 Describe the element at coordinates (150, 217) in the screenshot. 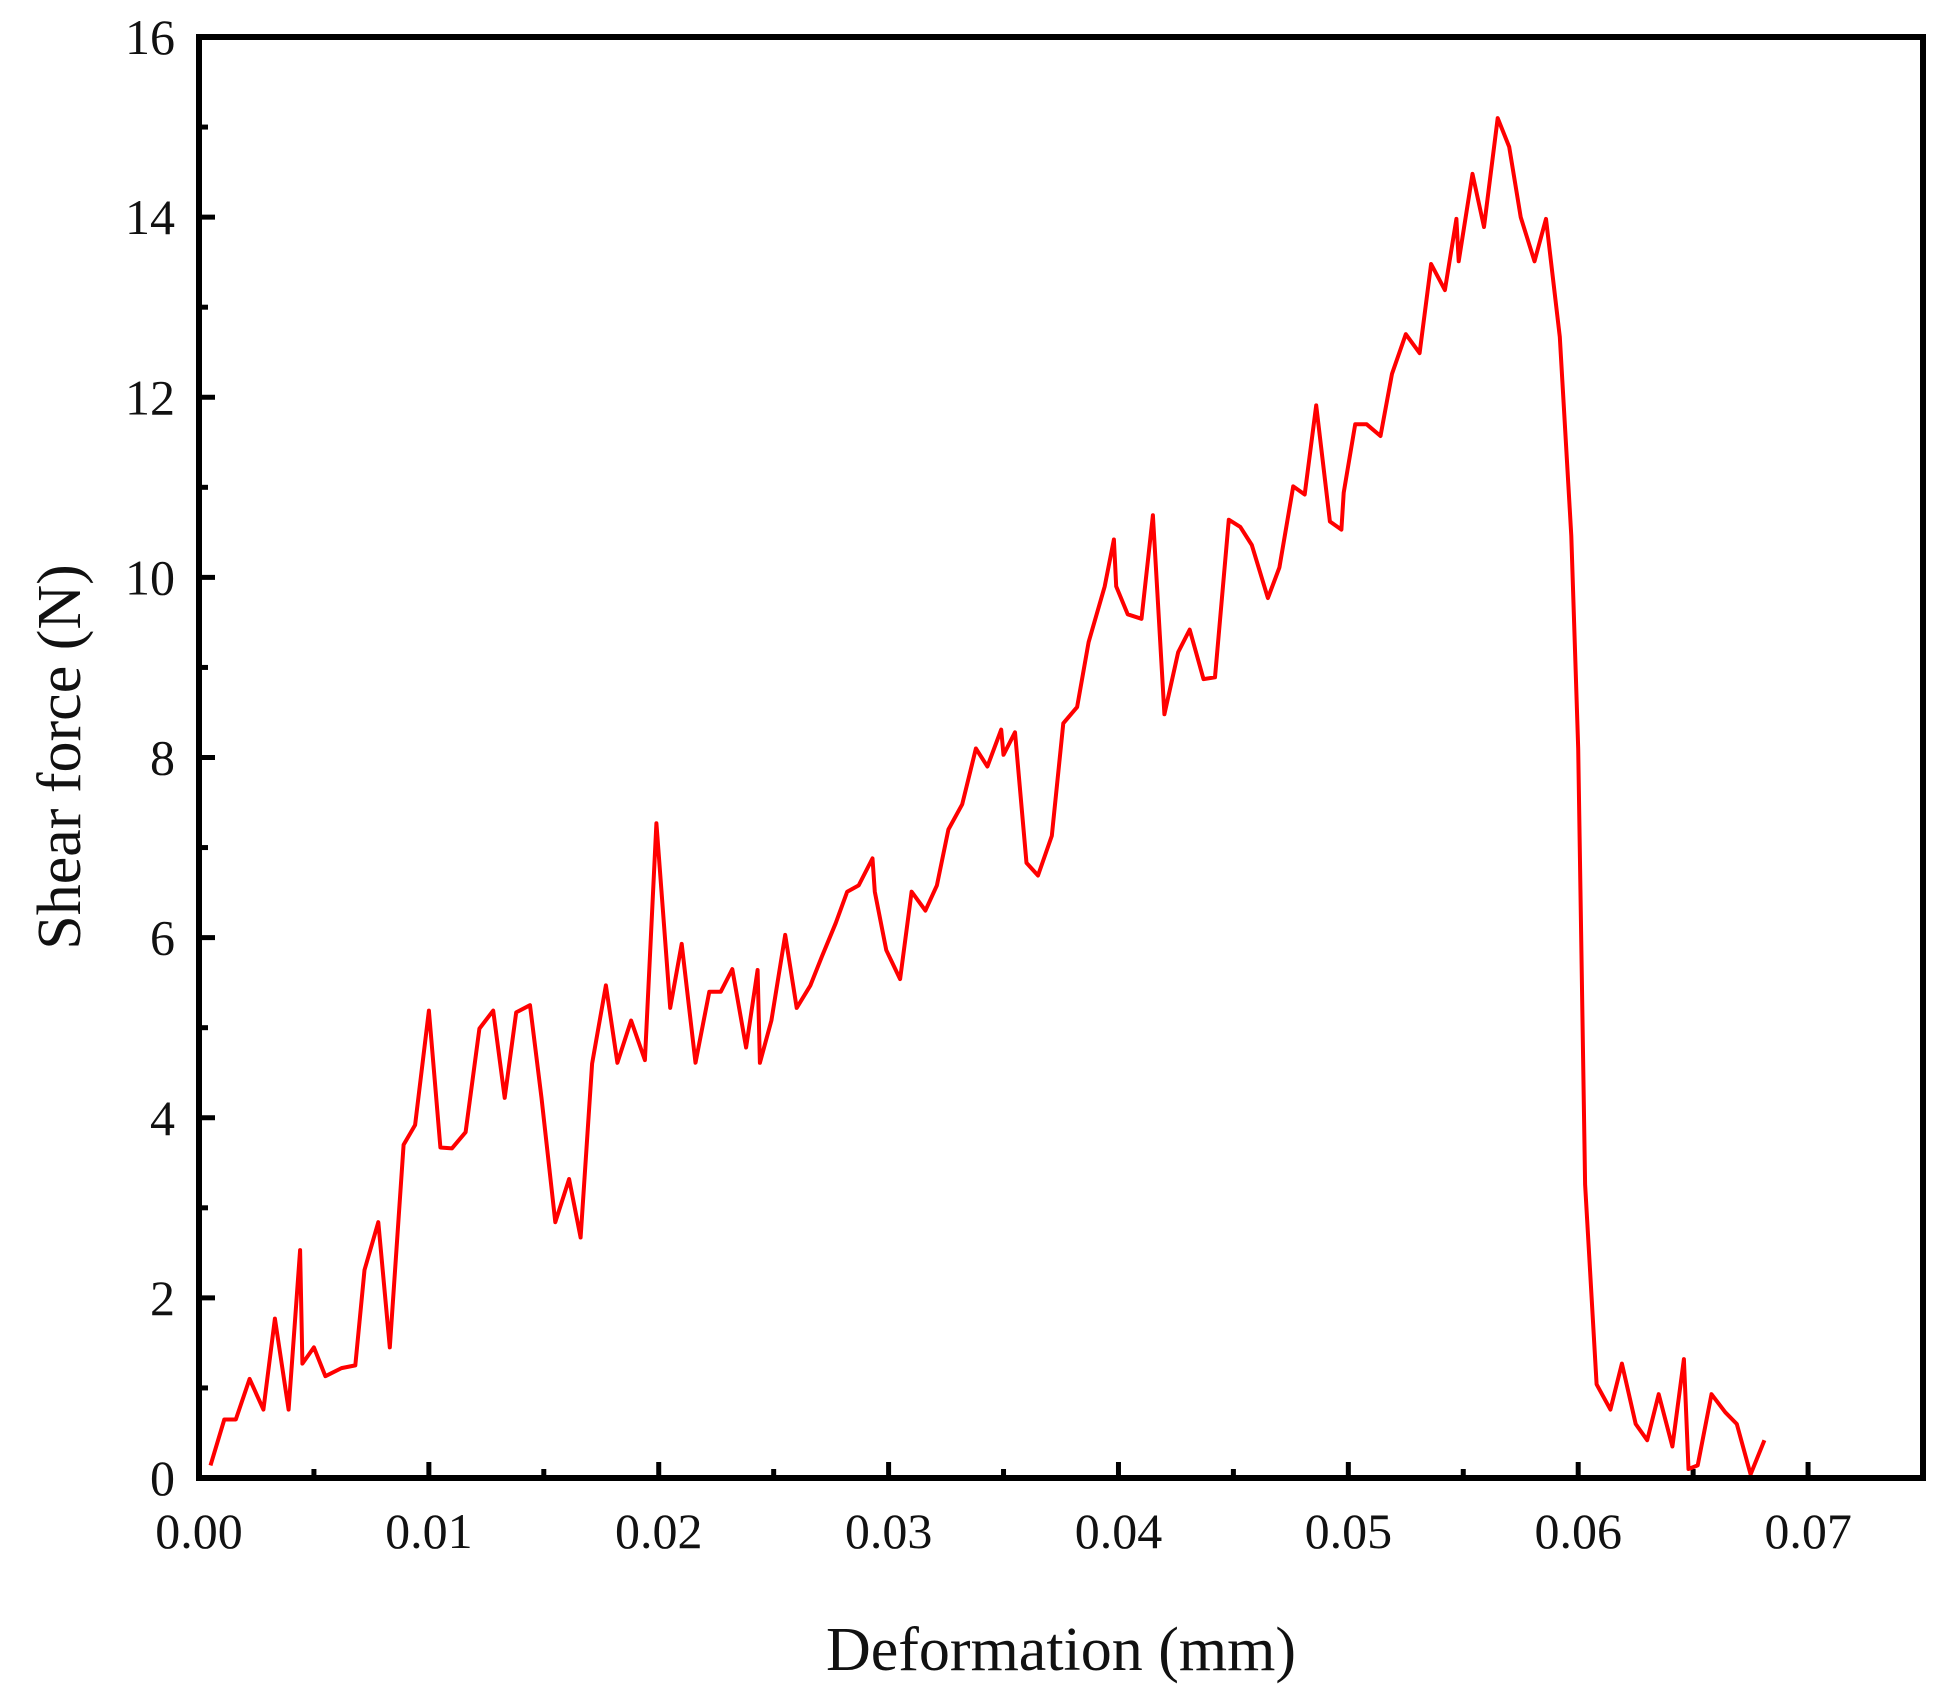

I see `y-tick-label: 14` at that location.